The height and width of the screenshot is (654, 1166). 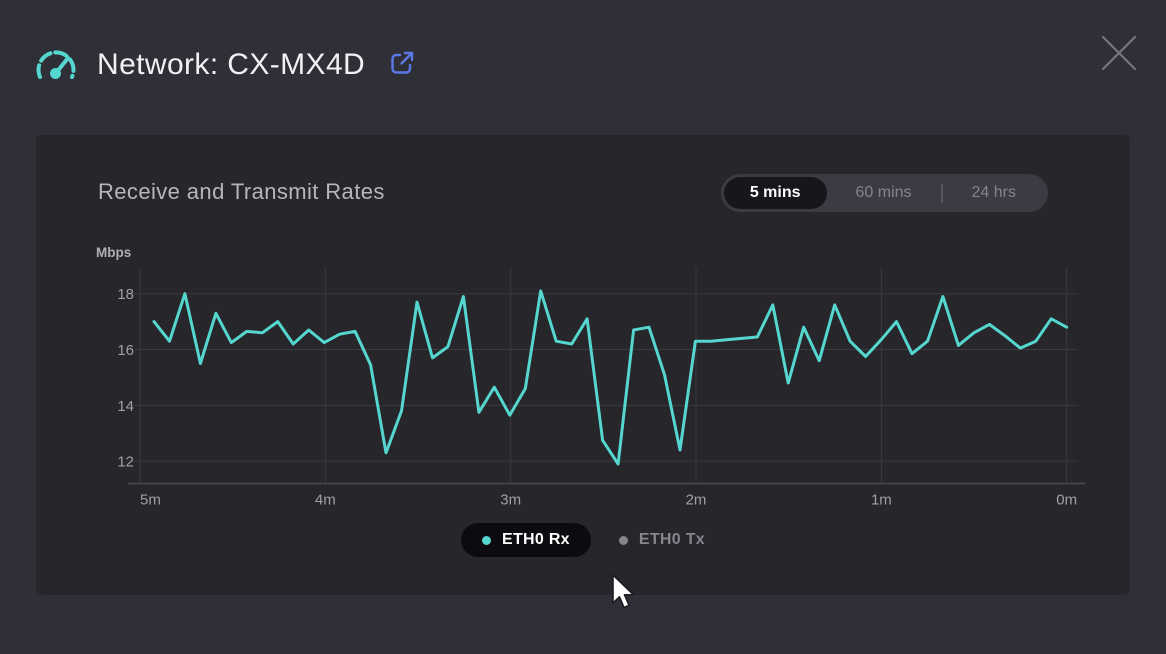 I want to click on external-link-icon, so click(x=402, y=65).